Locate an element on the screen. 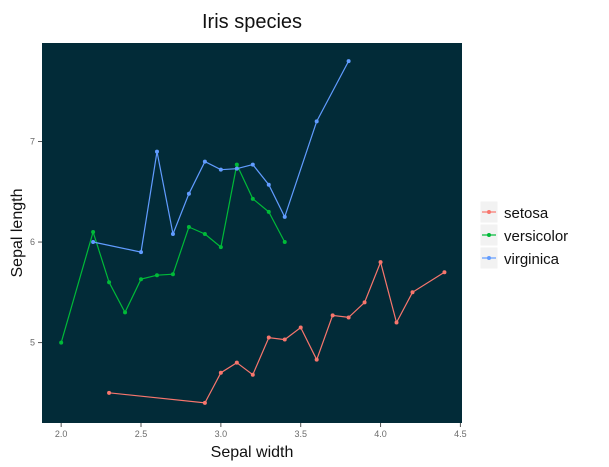 This screenshot has width=609, height=467. x-tick-label: 4.5 is located at coordinates (460, 434).